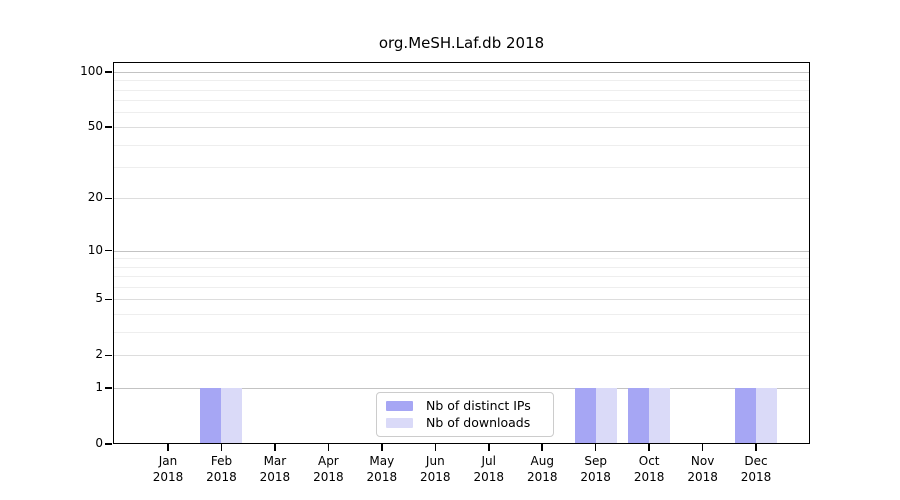  I want to click on legend-swatch-distinct-ips, so click(399, 405).